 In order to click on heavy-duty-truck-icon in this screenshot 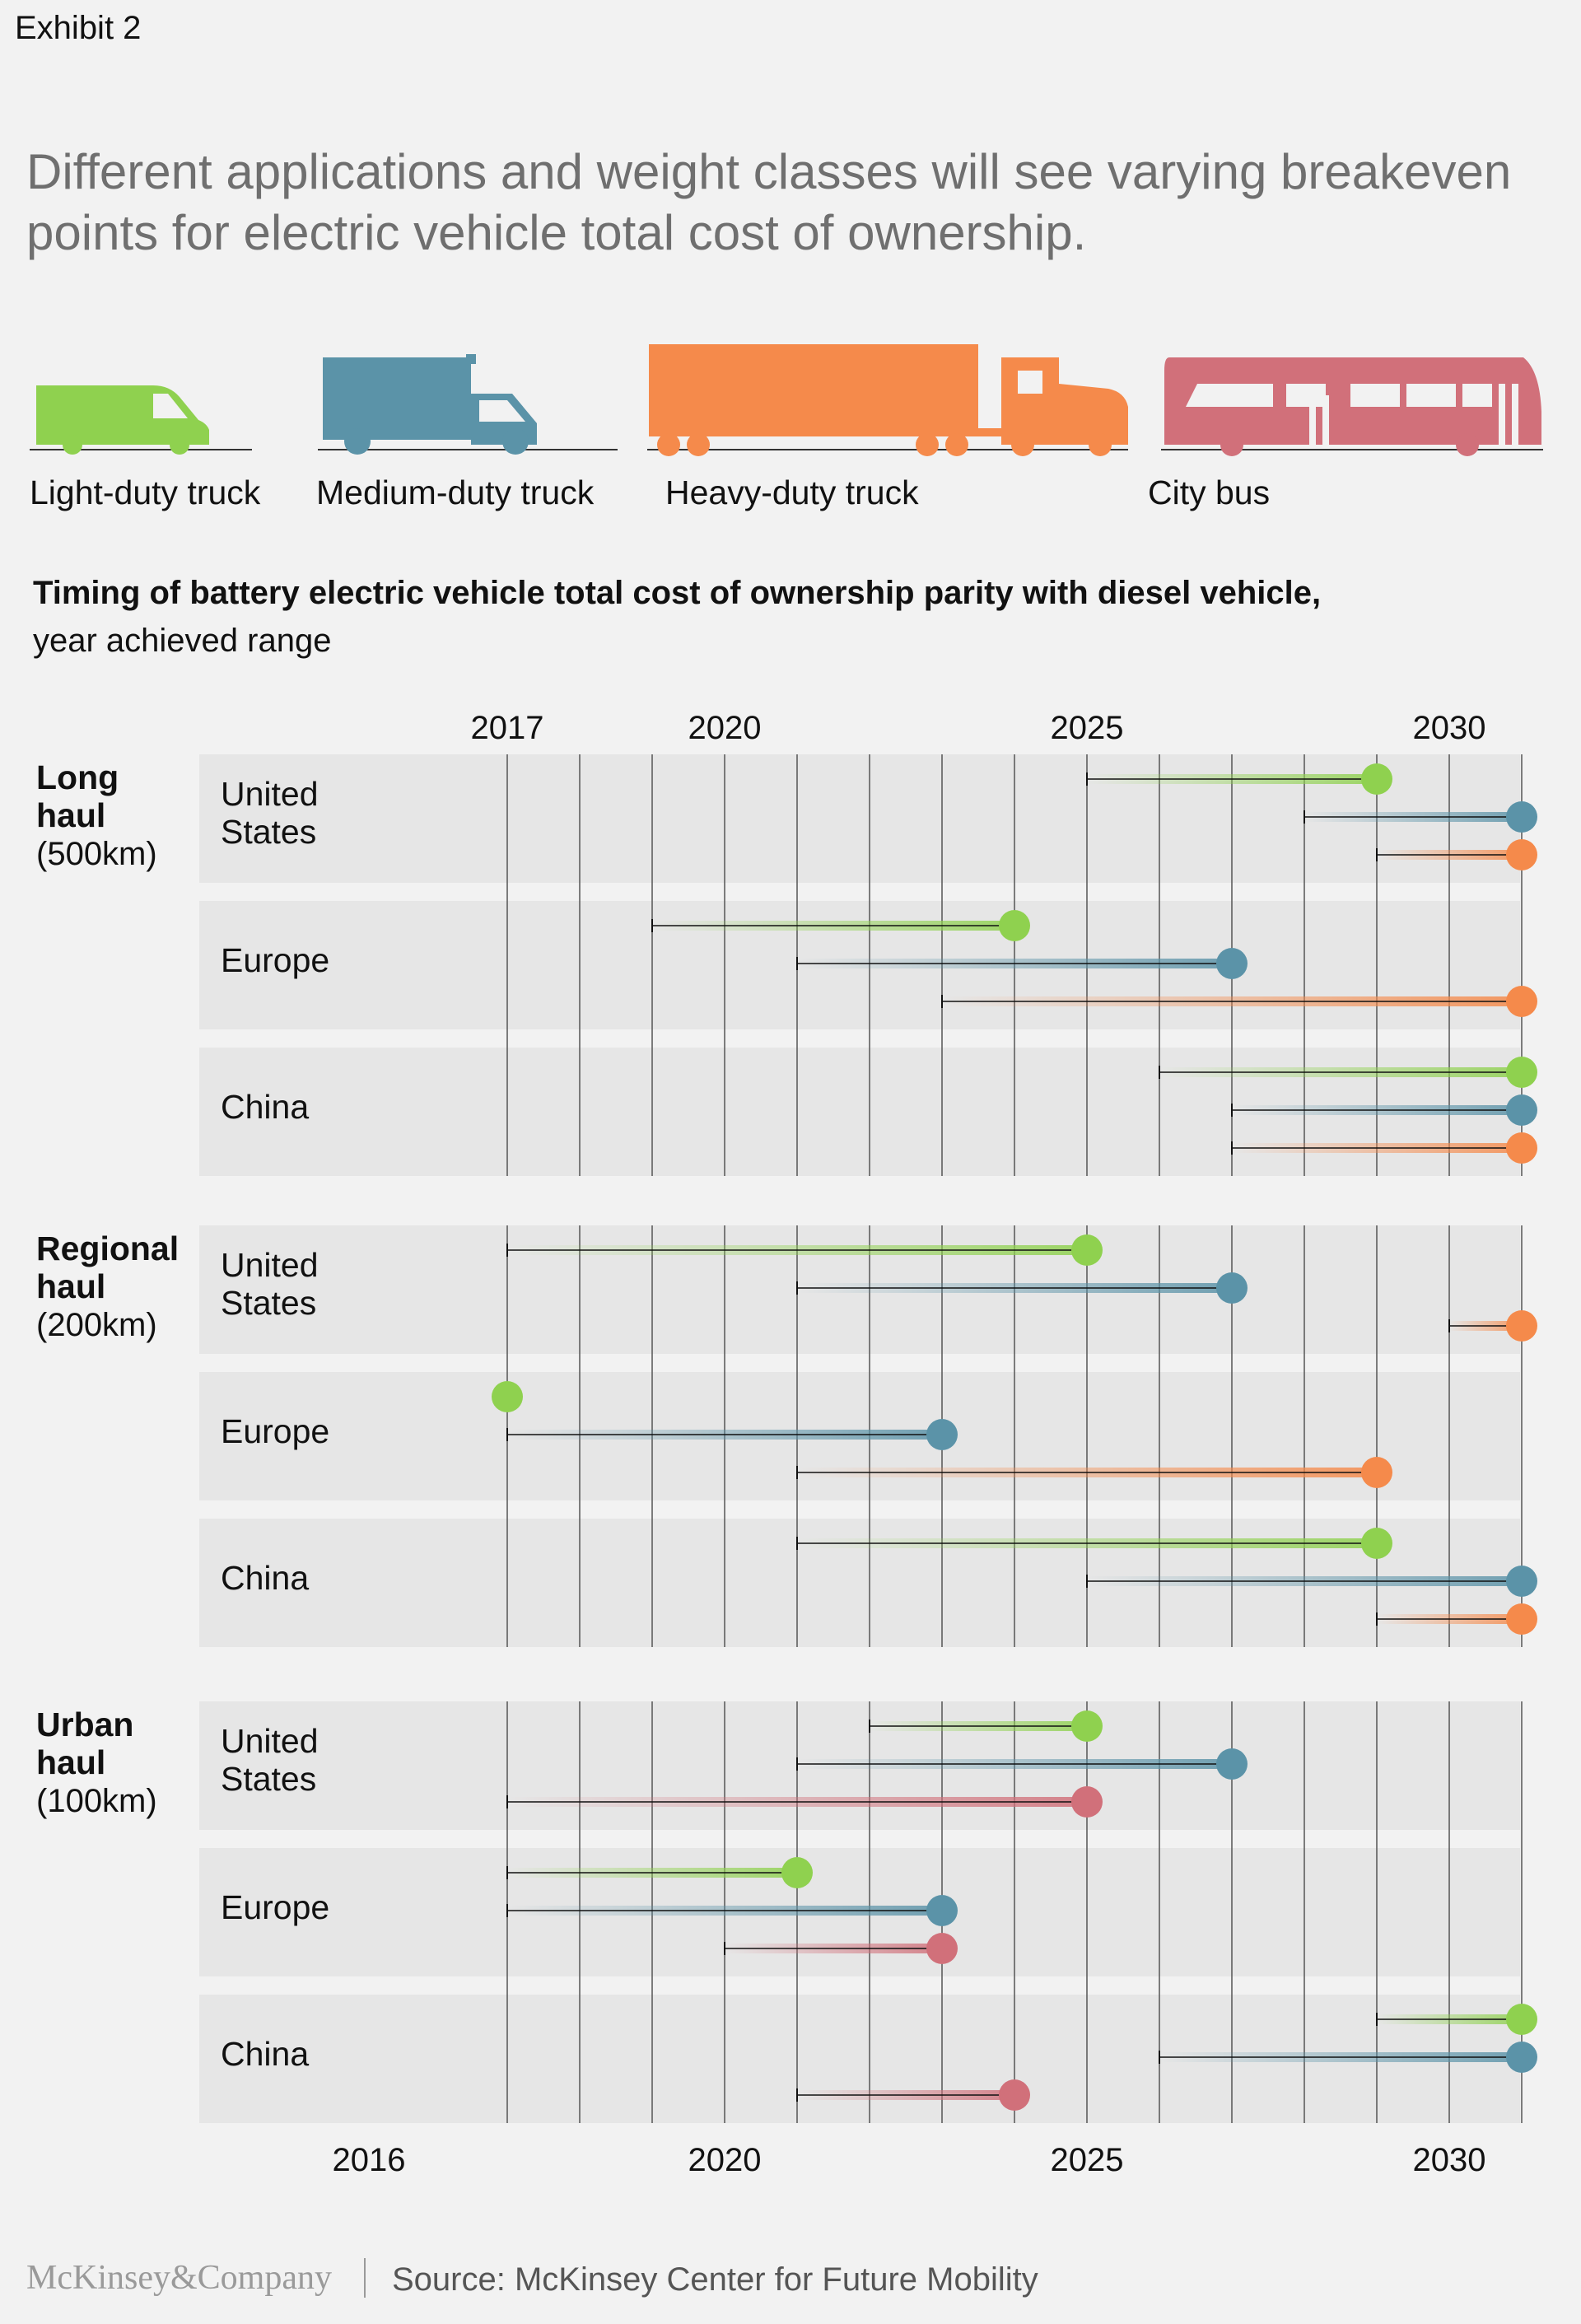, I will do `click(887, 397)`.